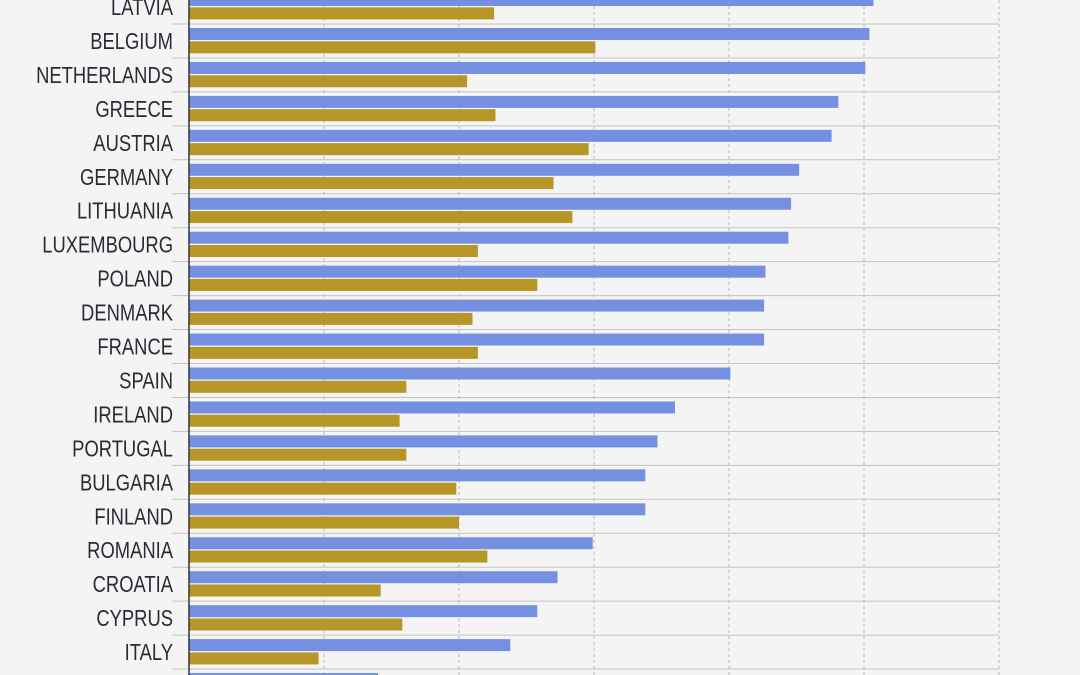 The height and width of the screenshot is (675, 1080). Describe the element at coordinates (133, 415) in the screenshot. I see `category-label: IRELAND` at that location.